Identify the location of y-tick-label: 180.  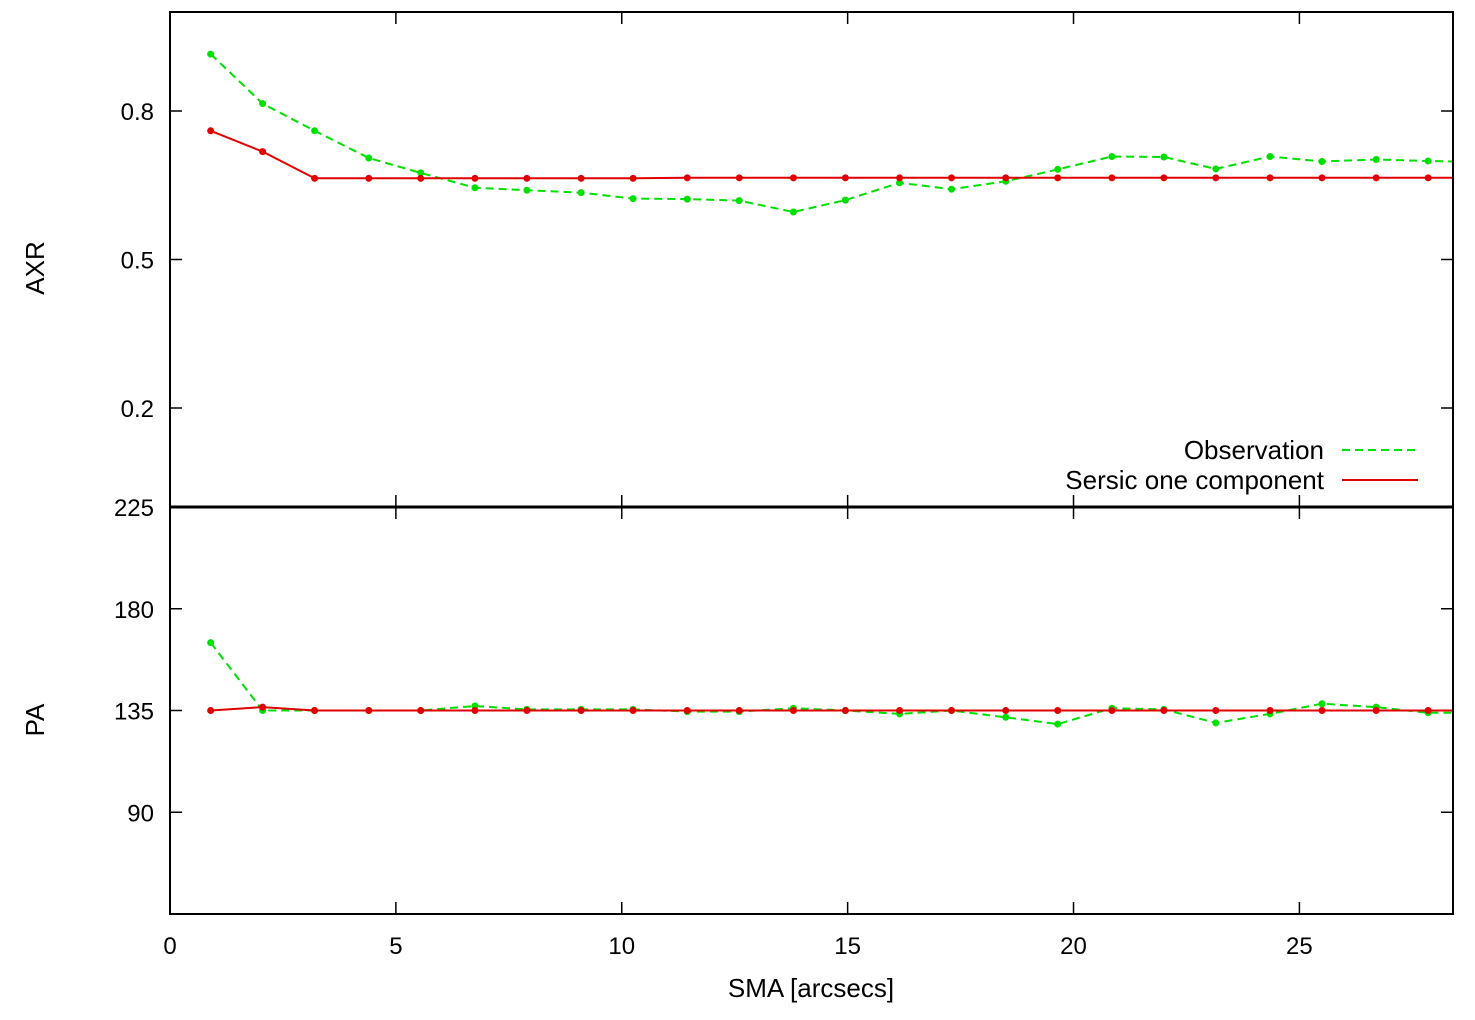
(134, 610).